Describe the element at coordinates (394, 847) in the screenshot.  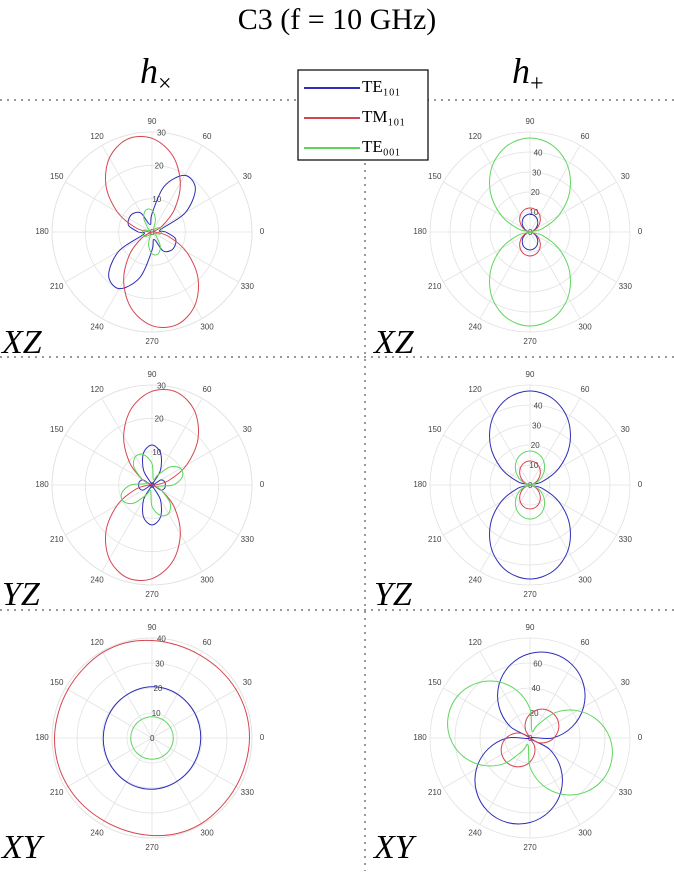
I see `row-label: XY` at that location.